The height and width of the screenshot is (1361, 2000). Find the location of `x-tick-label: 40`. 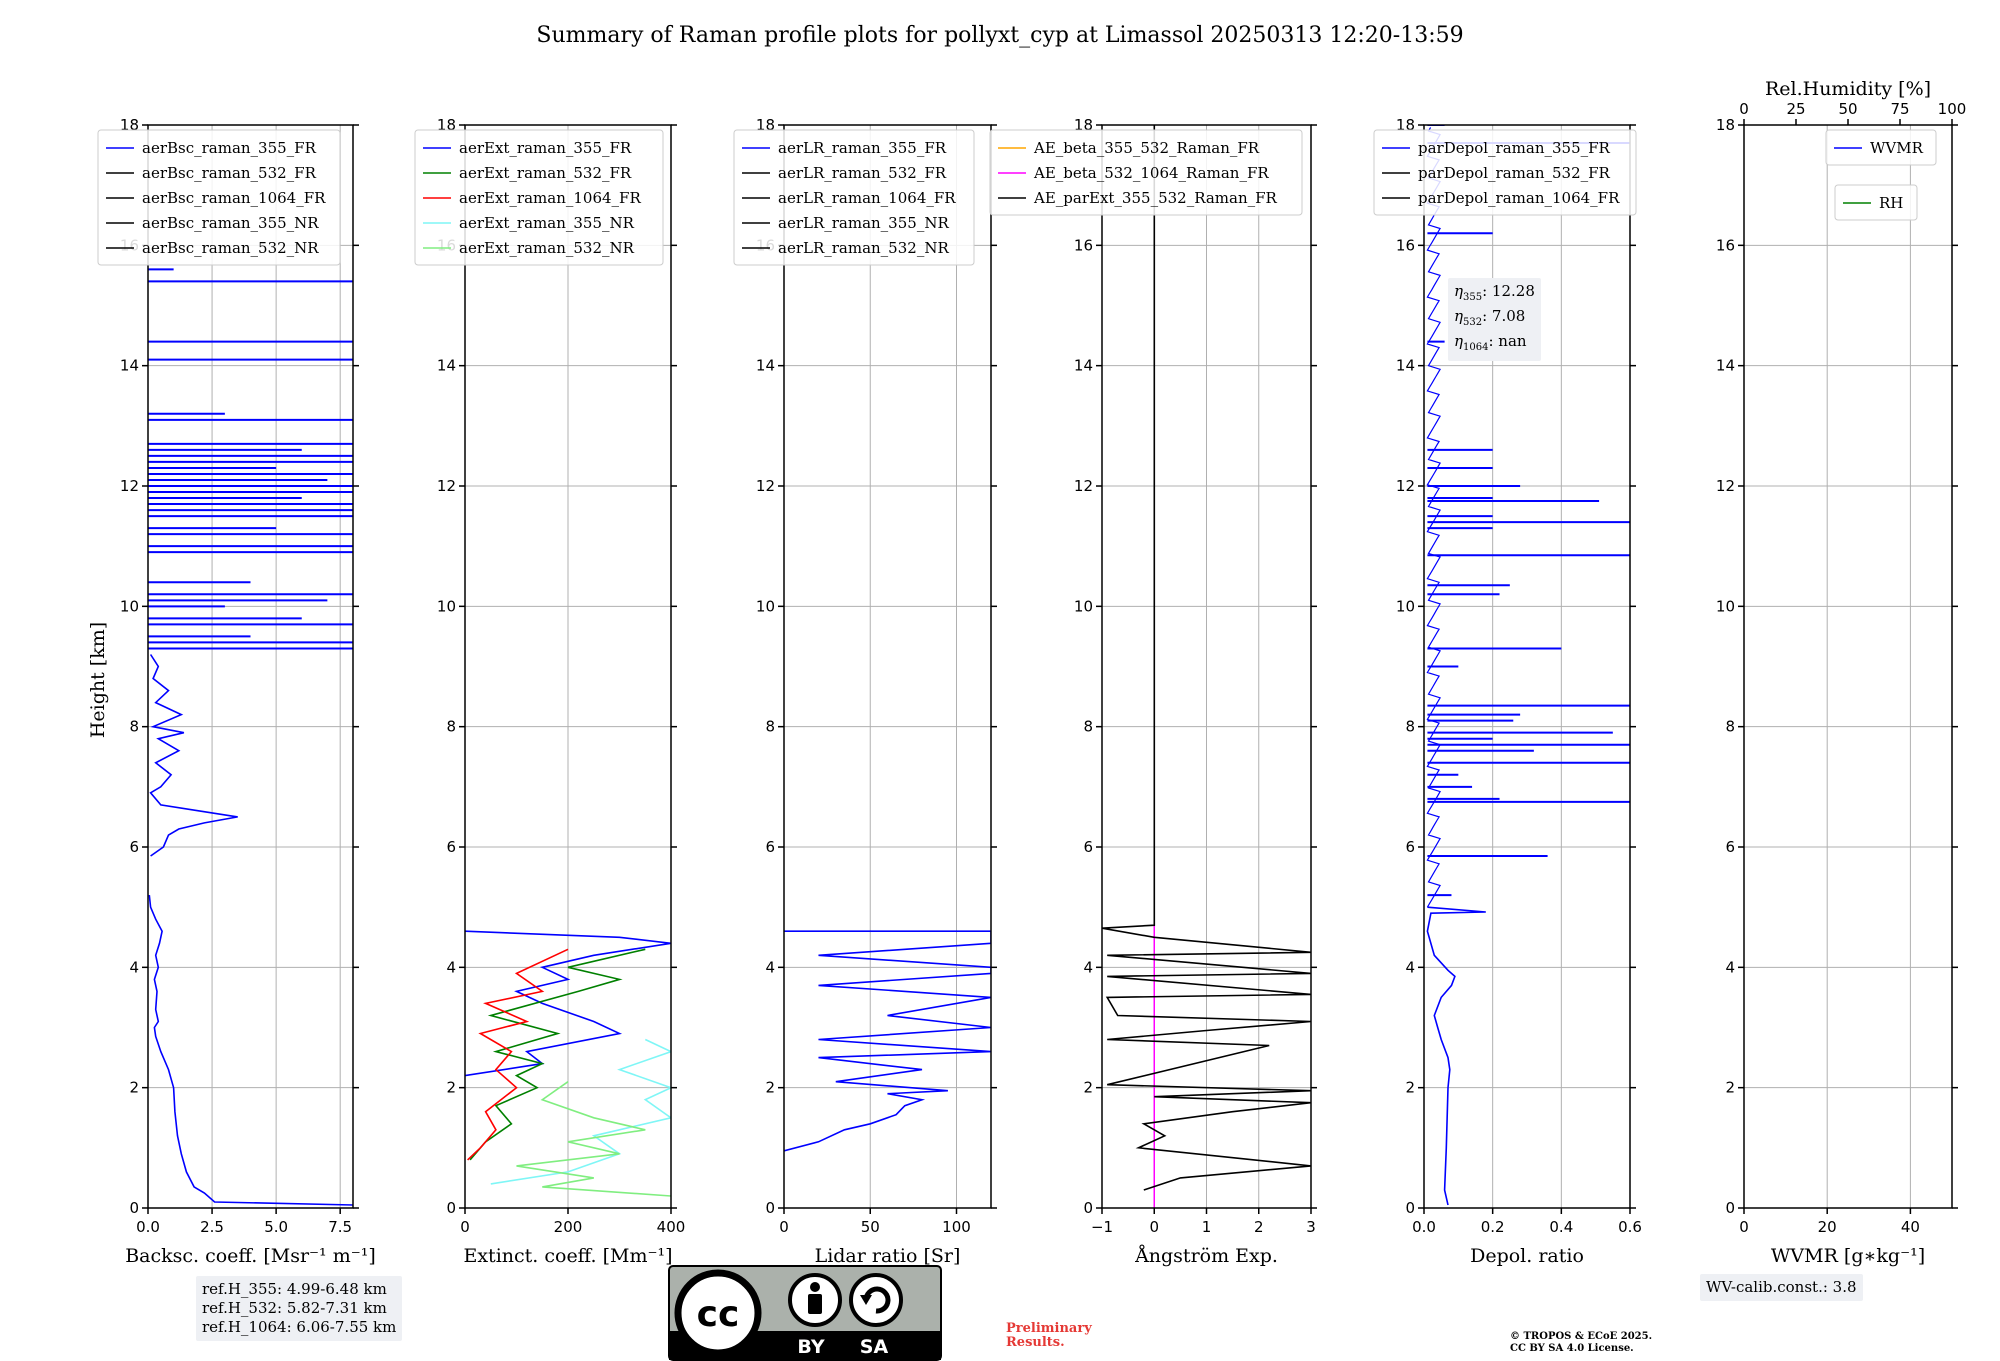

x-tick-label: 40 is located at coordinates (1910, 1227).